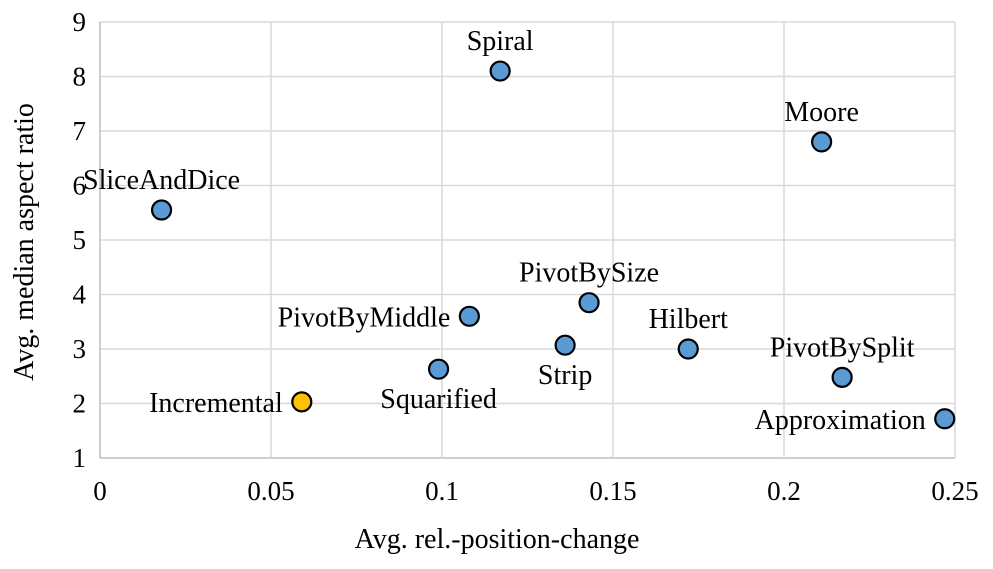 The width and height of the screenshot is (993, 569). What do you see at coordinates (216, 403) in the screenshot?
I see `point-label: Incremental` at bounding box center [216, 403].